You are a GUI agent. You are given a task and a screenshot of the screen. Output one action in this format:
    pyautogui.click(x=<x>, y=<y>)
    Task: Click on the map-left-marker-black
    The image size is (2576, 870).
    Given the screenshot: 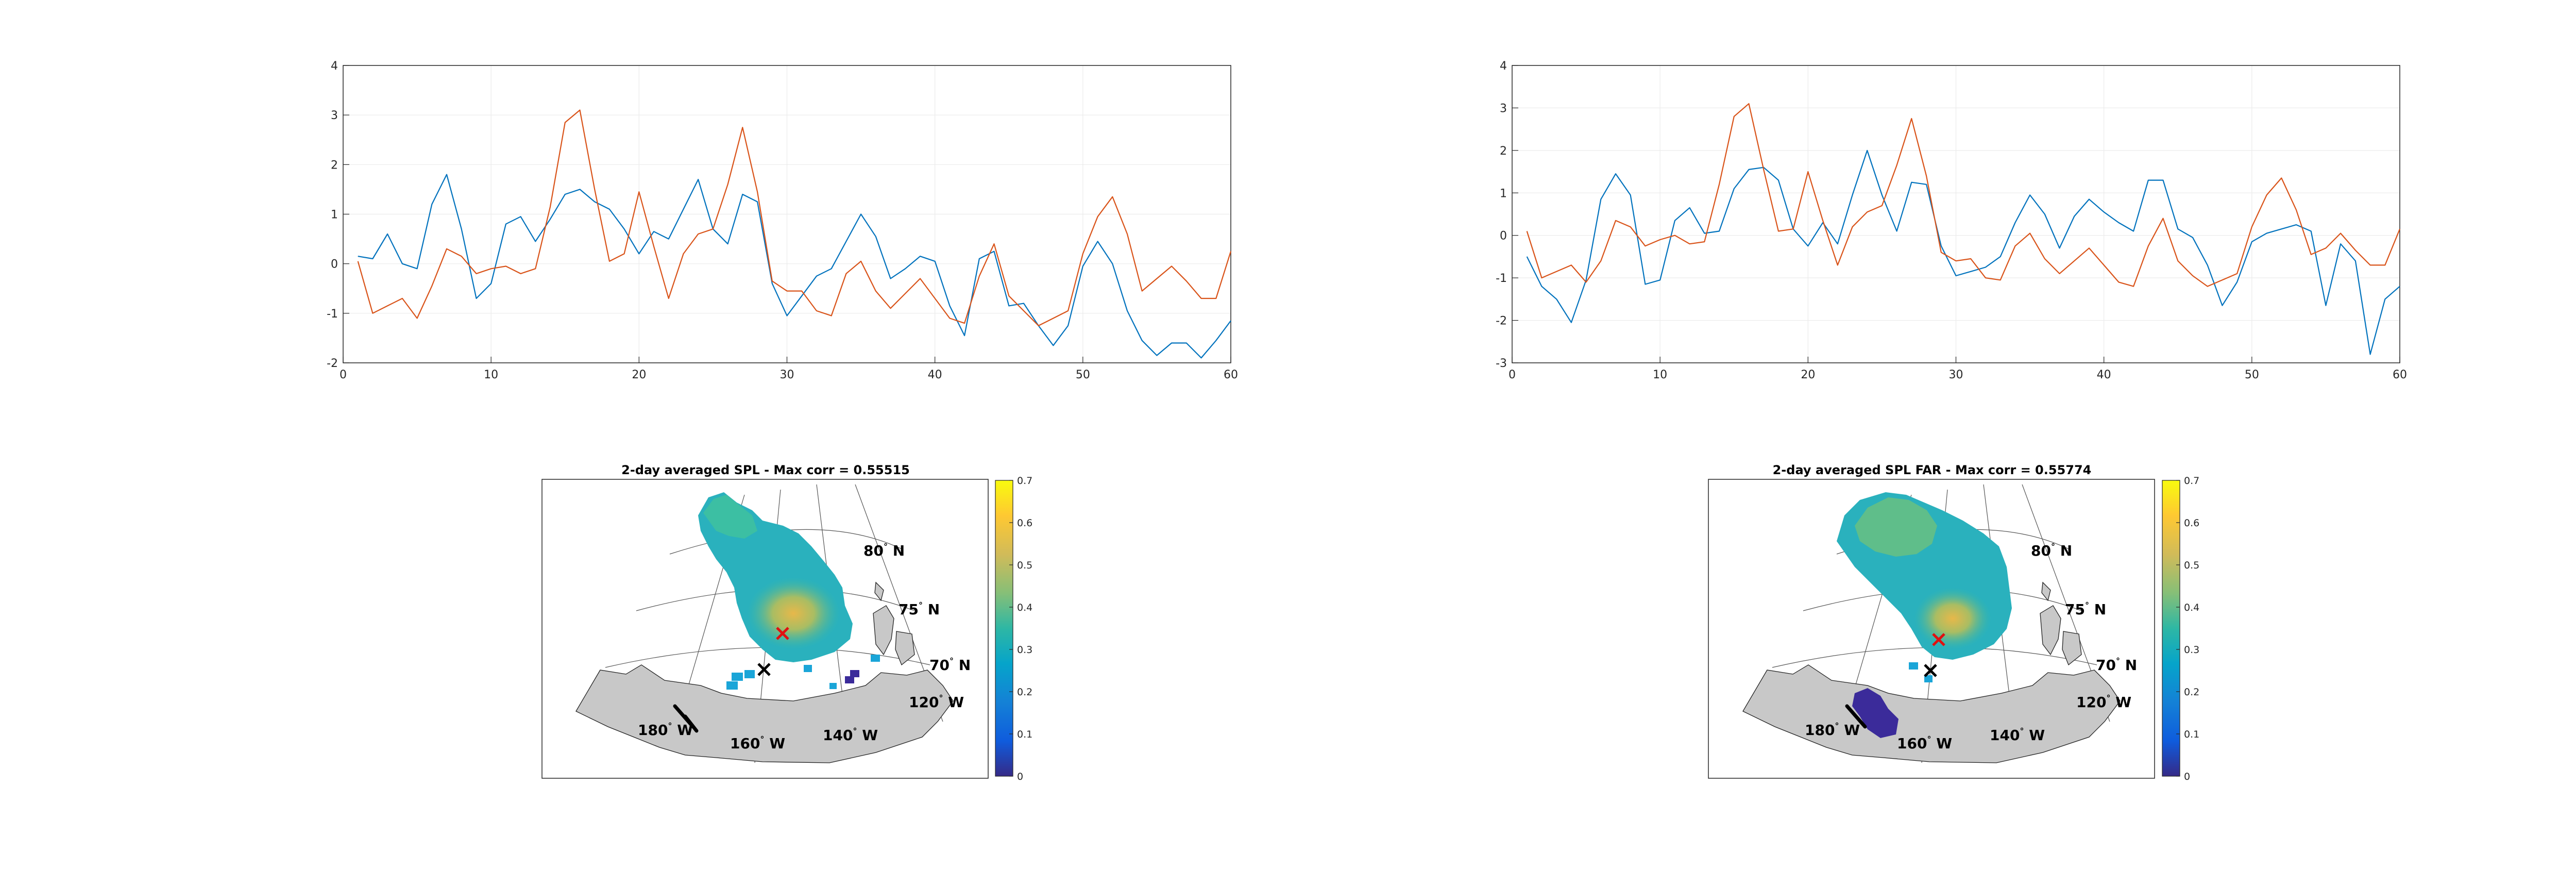 What is the action you would take?
    pyautogui.click(x=764, y=669)
    